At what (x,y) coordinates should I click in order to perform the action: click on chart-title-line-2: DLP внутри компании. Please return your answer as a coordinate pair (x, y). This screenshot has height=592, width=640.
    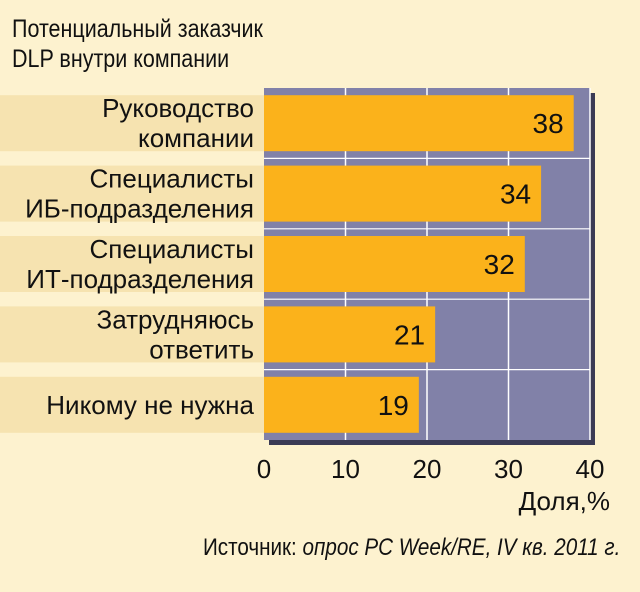
    Looking at the image, I should click on (121, 59).